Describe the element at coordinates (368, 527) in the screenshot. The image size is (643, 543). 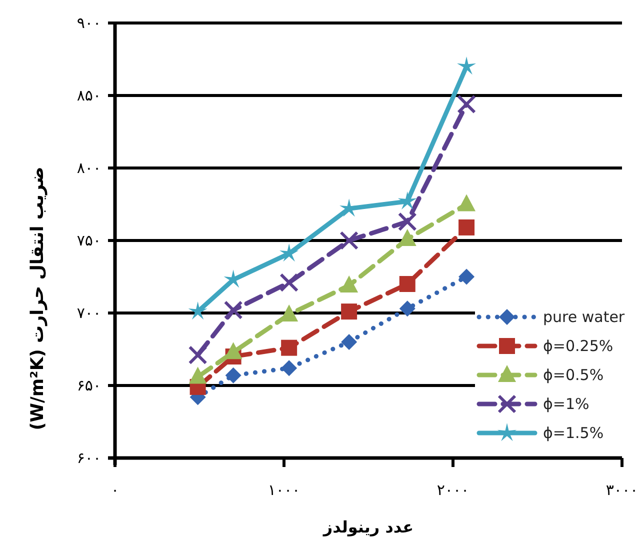
I see `x-axis-title: عدد رینولدز` at that location.